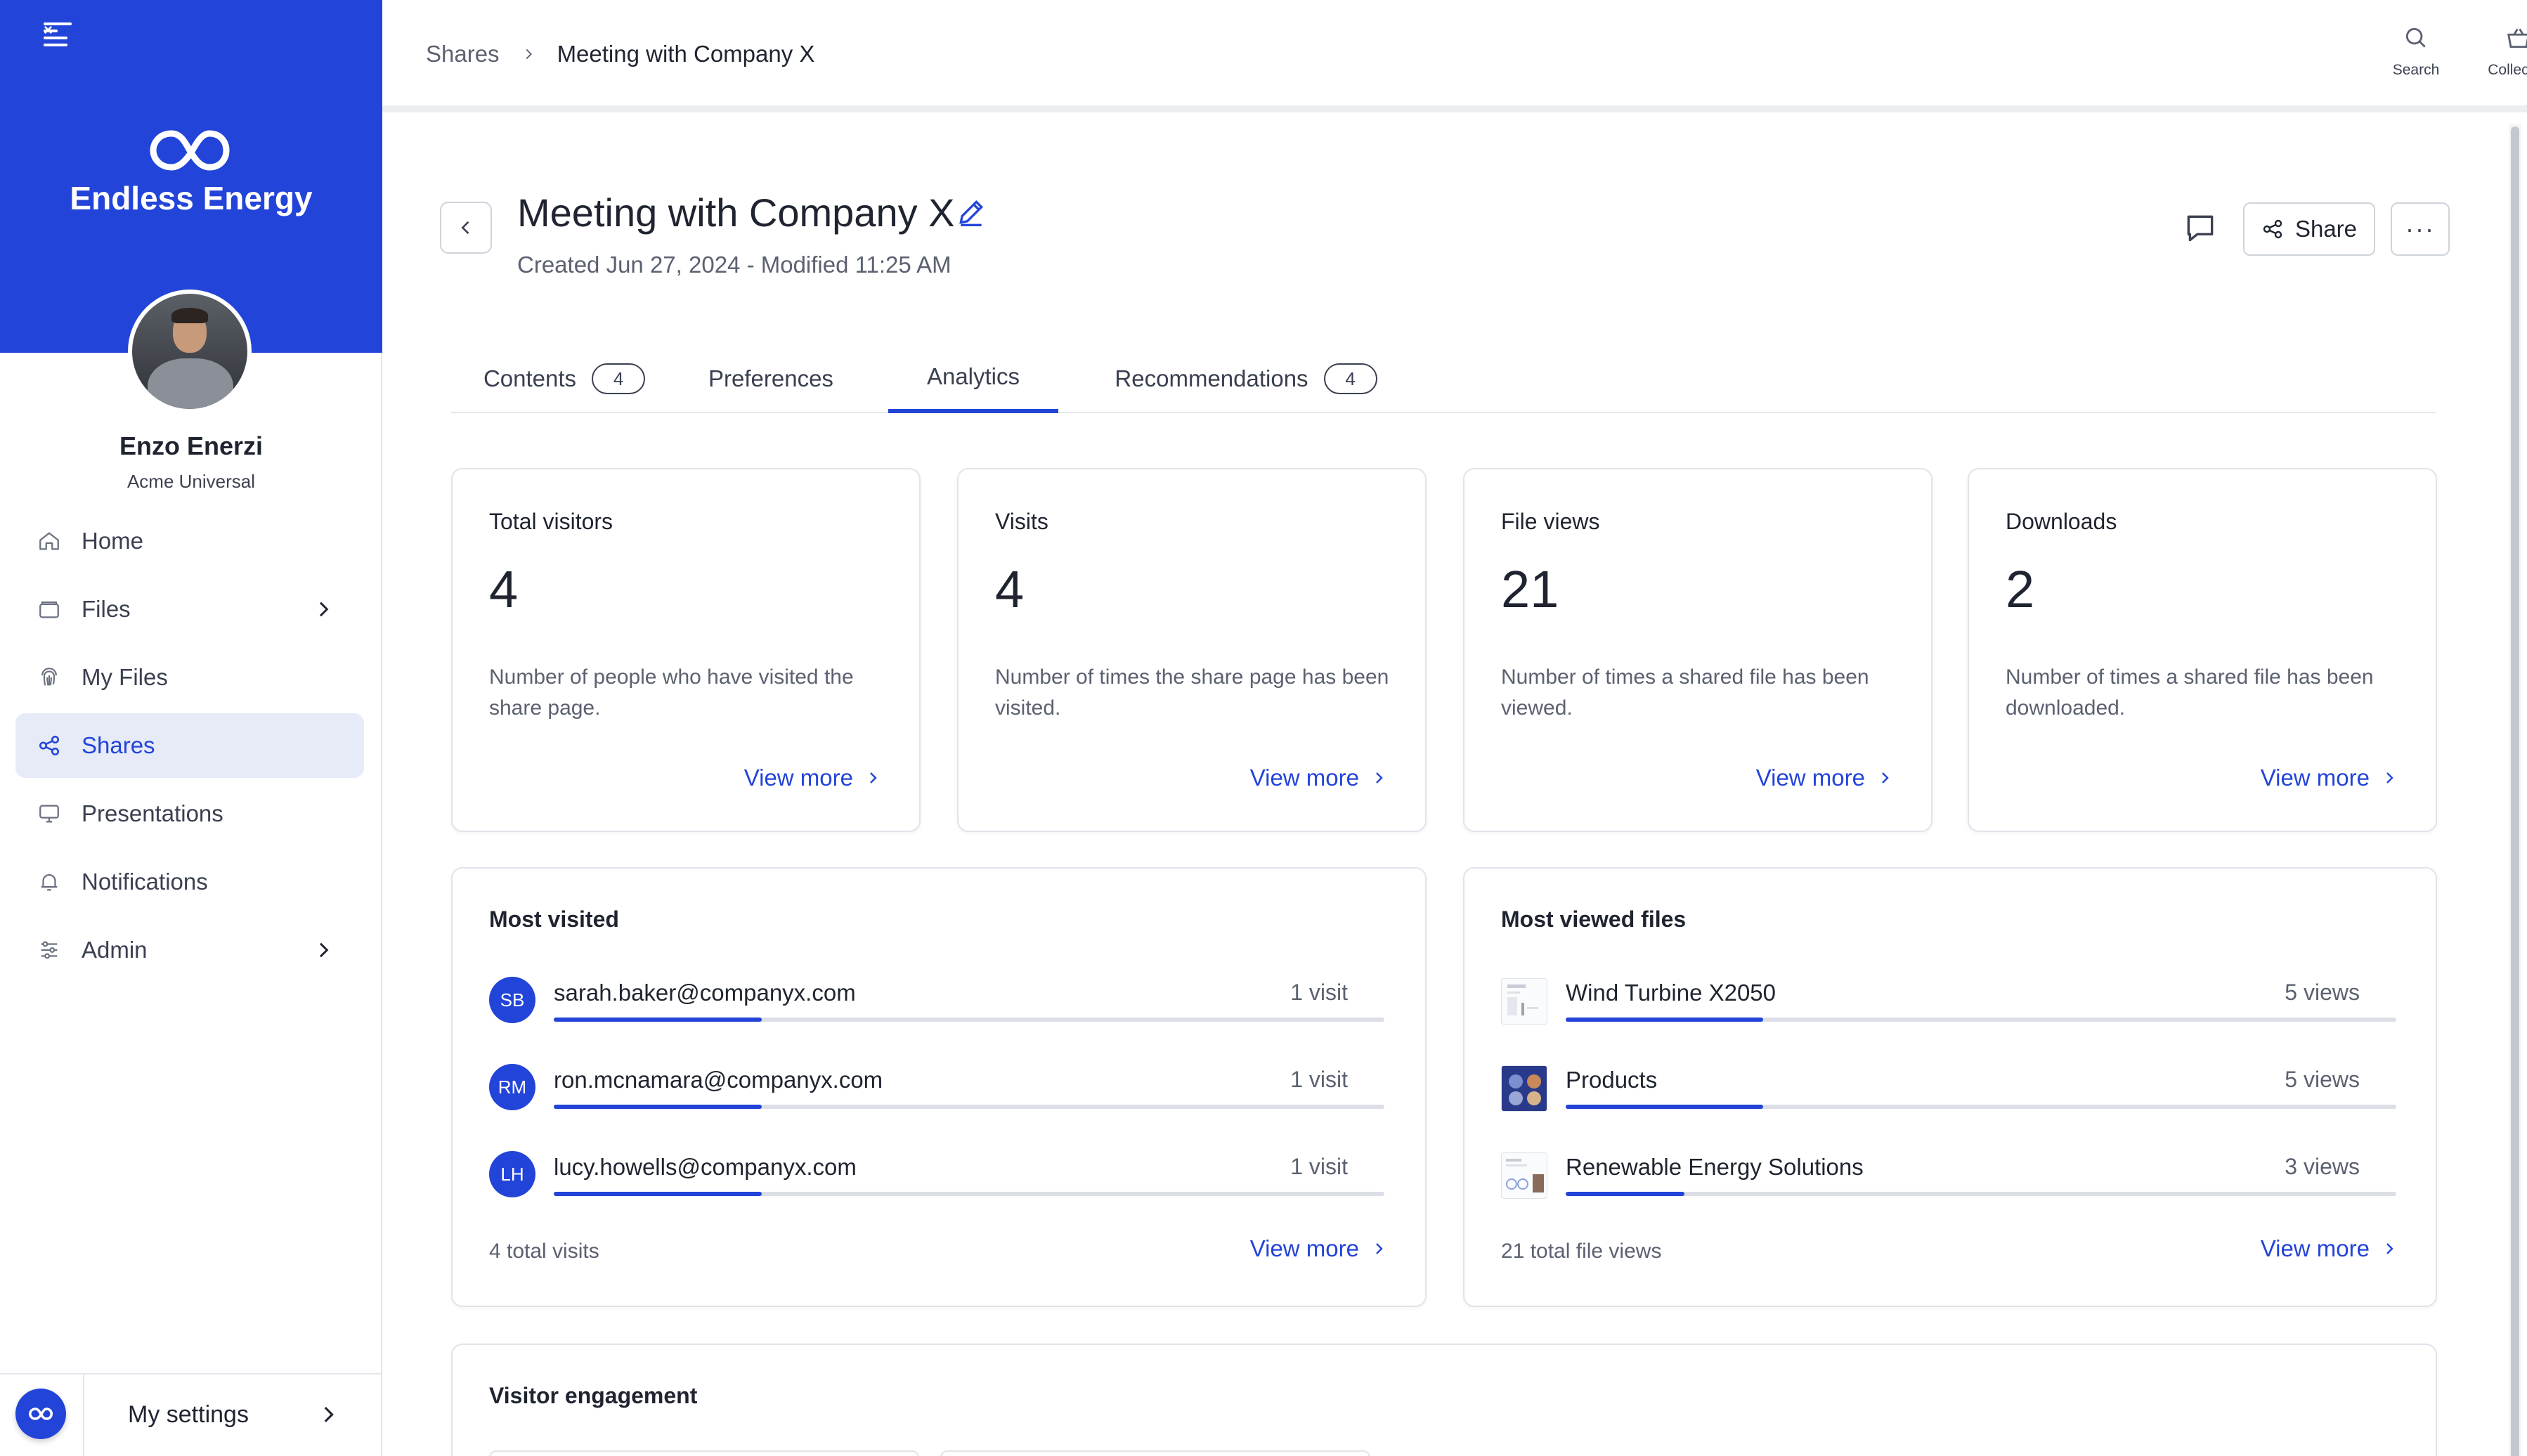 This screenshot has height=1456, width=2527. What do you see at coordinates (1530, 589) in the screenshot?
I see `stat-value: 21` at bounding box center [1530, 589].